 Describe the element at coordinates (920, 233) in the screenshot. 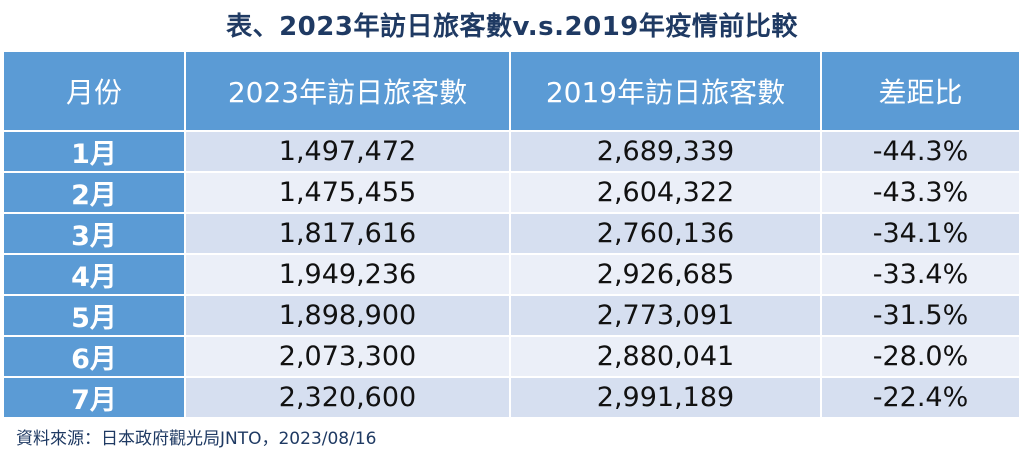

I see `difference-cell: -34.1%` at that location.